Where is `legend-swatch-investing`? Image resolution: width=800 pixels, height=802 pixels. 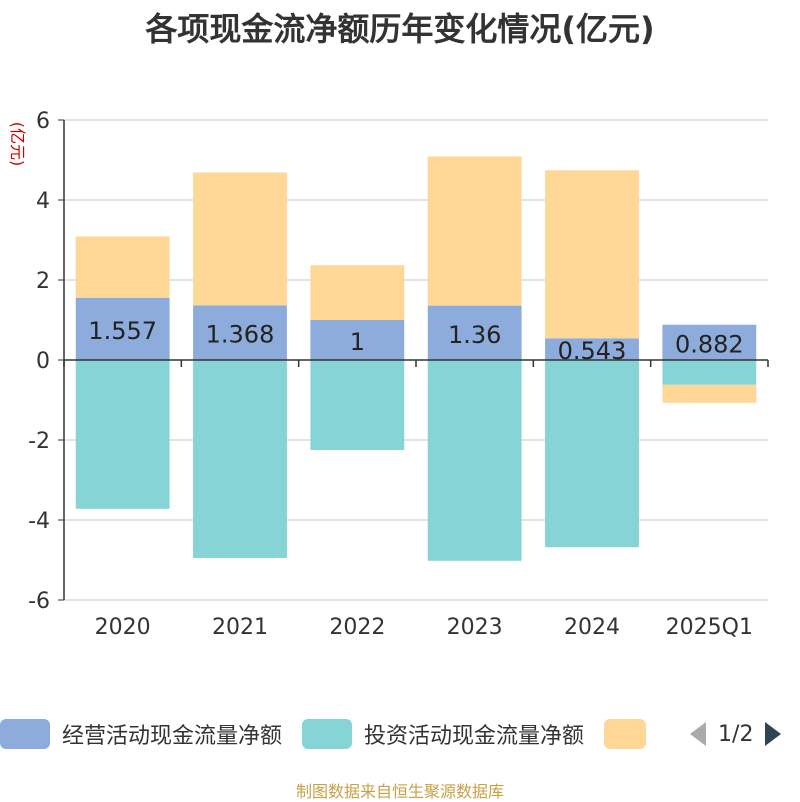 legend-swatch-investing is located at coordinates (327, 734).